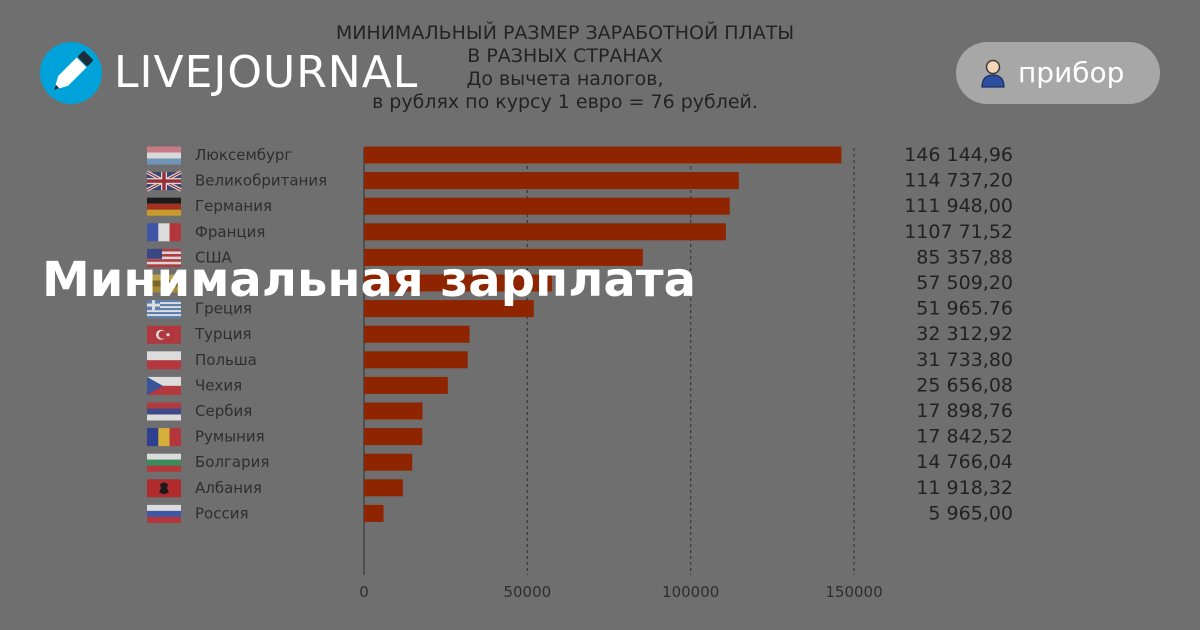  I want to click on category-label: Польша, so click(226, 360).